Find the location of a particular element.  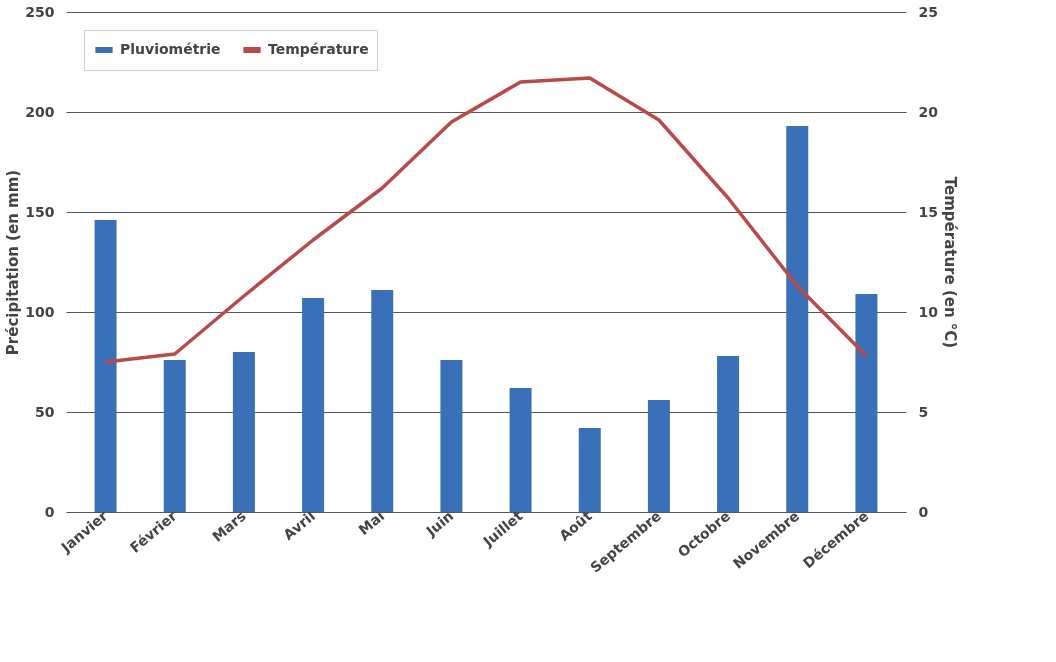

y-tick-label: 50 is located at coordinates (45, 411).